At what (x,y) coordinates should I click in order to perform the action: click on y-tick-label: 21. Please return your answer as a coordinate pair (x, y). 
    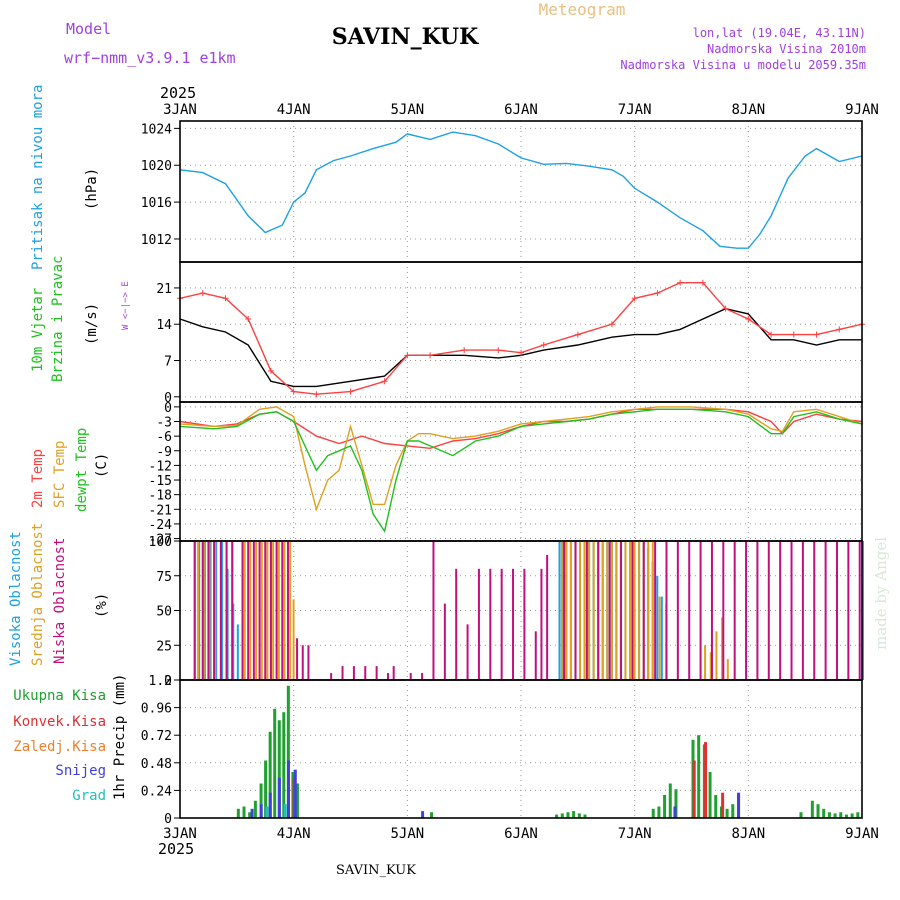
    Looking at the image, I should click on (164, 289).